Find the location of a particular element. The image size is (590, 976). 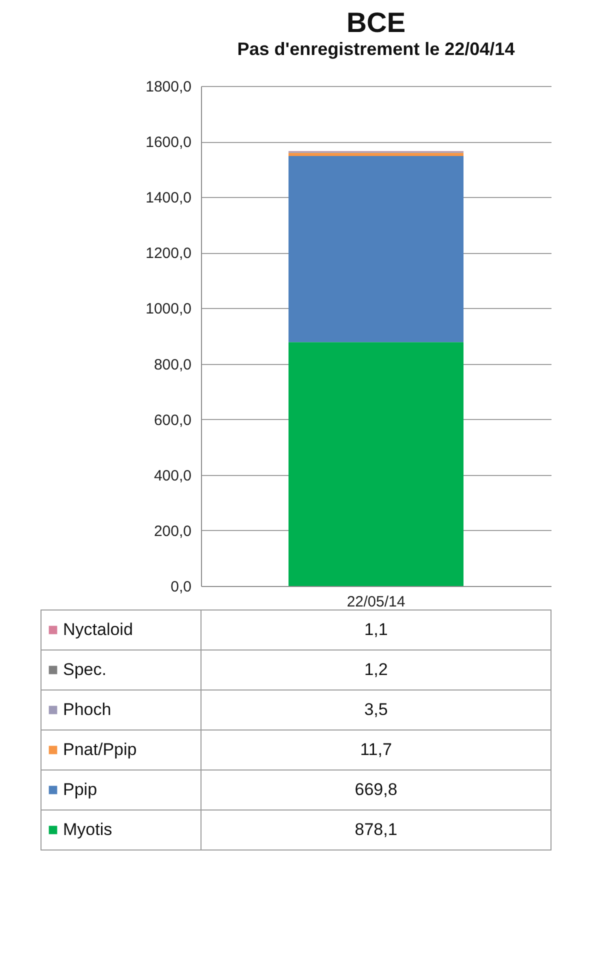

legend-label: Spec. is located at coordinates (84, 669).